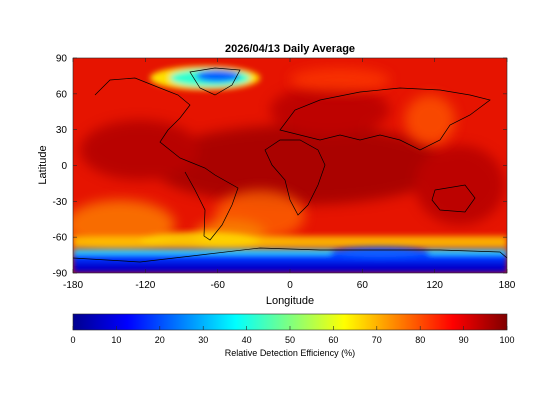 This screenshot has width=560, height=420. What do you see at coordinates (62, 59) in the screenshot?
I see `y-tick-label: 90` at bounding box center [62, 59].